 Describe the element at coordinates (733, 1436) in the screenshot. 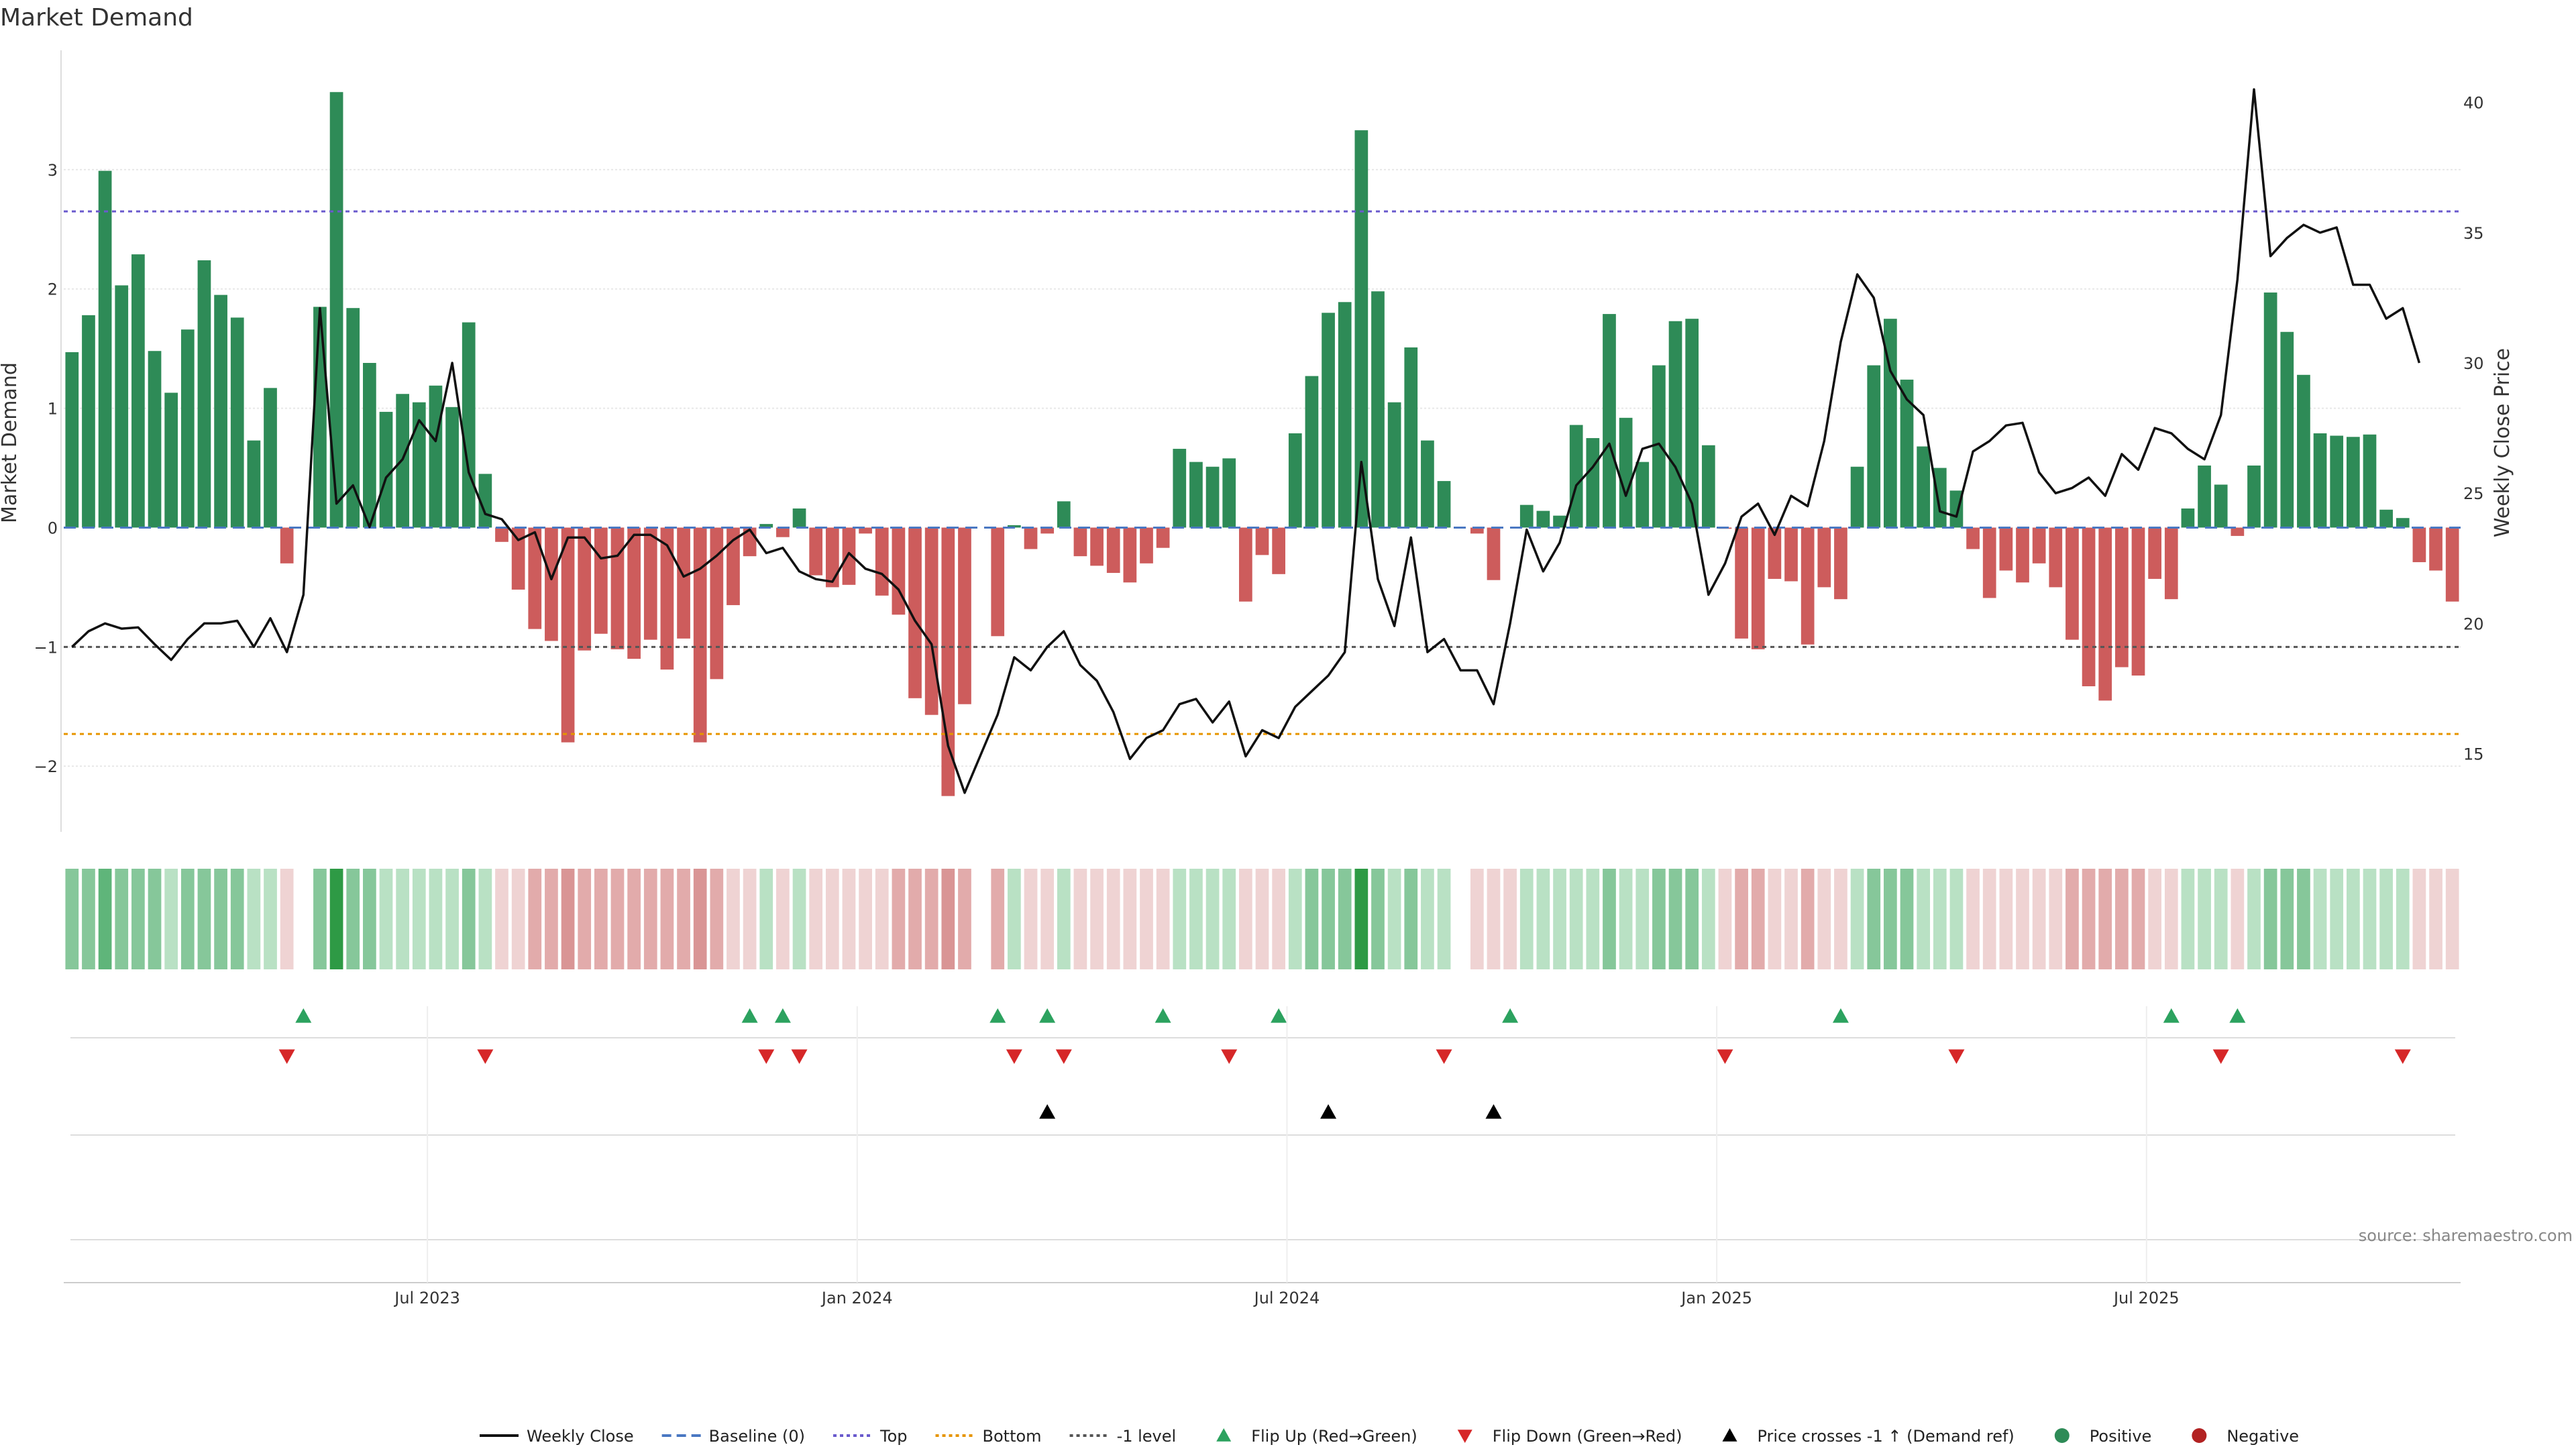

I see `legend-item-1: Baseline (0)` at that location.